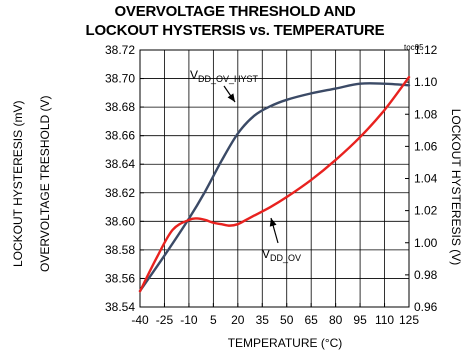  What do you see at coordinates (235, 11) in the screenshot?
I see `chart-title-line1: OVERVOLTAGE THRESHOLD AND` at bounding box center [235, 11].